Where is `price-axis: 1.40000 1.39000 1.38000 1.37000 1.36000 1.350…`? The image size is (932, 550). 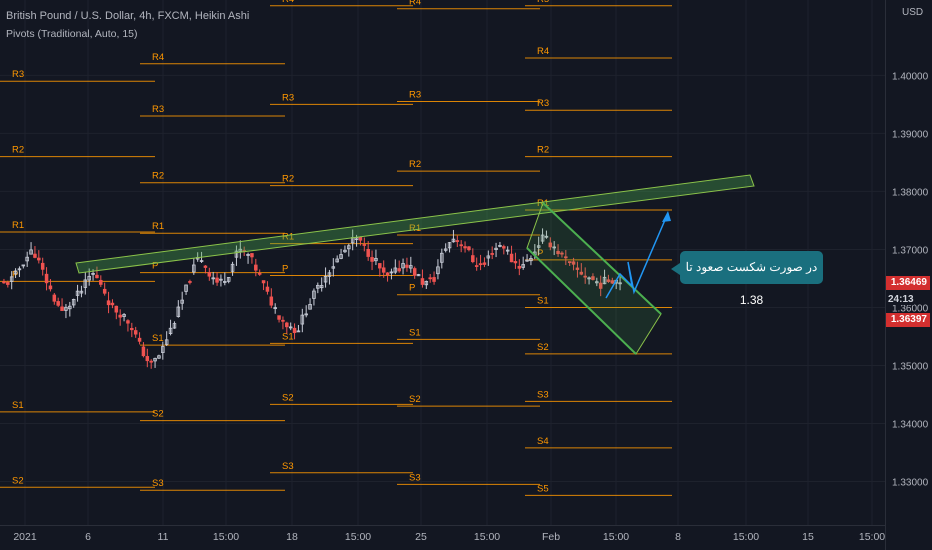
price-axis: 1.40000 1.39000 1.38000 1.37000 1.36000 1.350… is located at coordinates (907, 275).